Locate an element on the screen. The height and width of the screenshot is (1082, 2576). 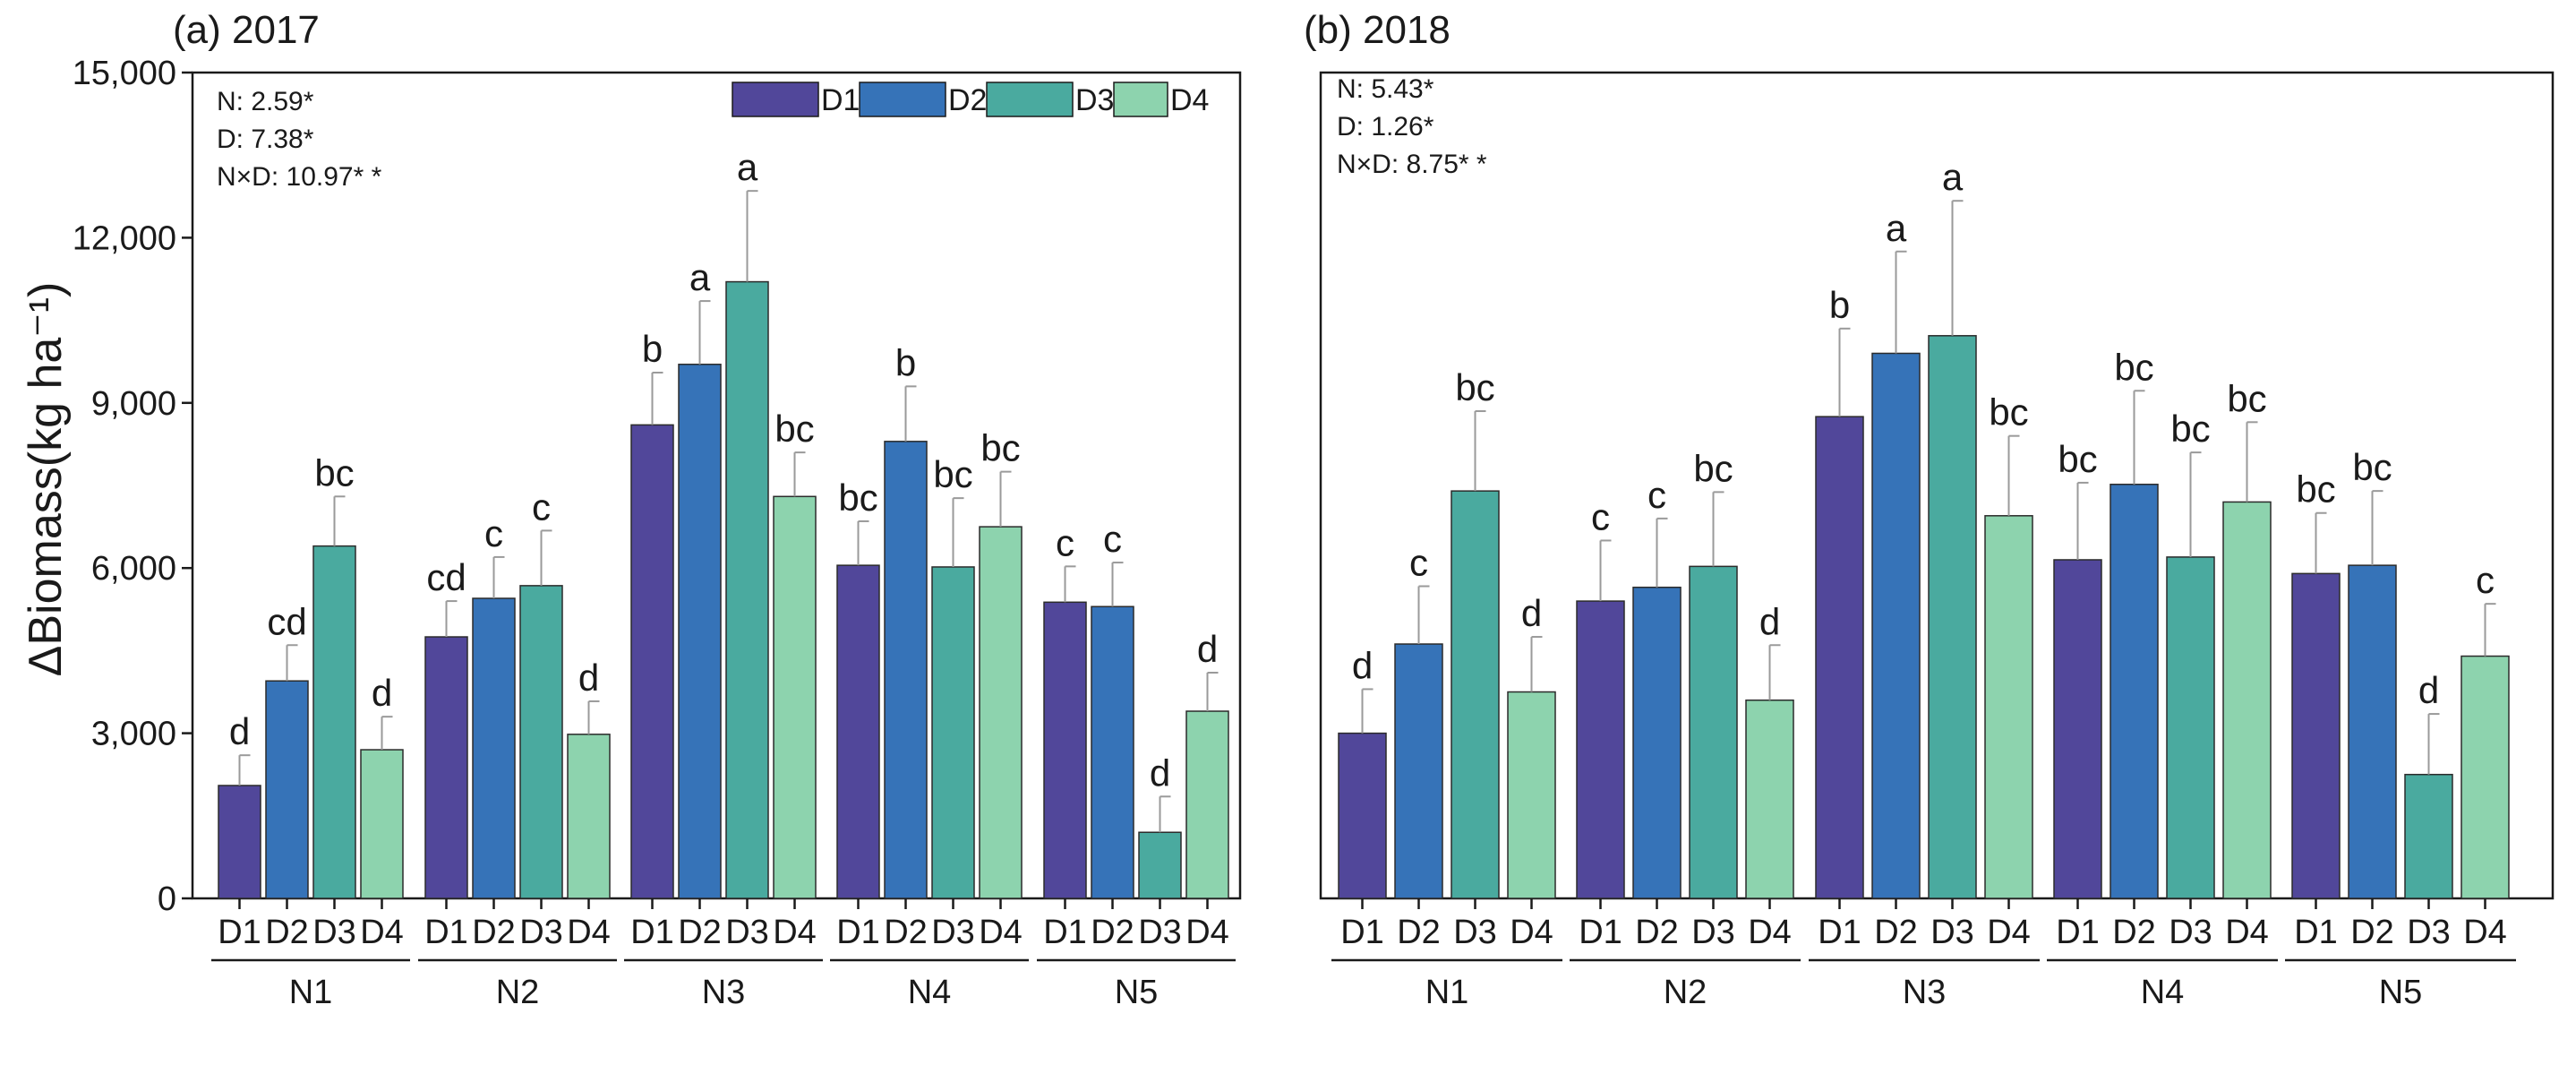
group-label-n4: N4 is located at coordinates (930, 992).